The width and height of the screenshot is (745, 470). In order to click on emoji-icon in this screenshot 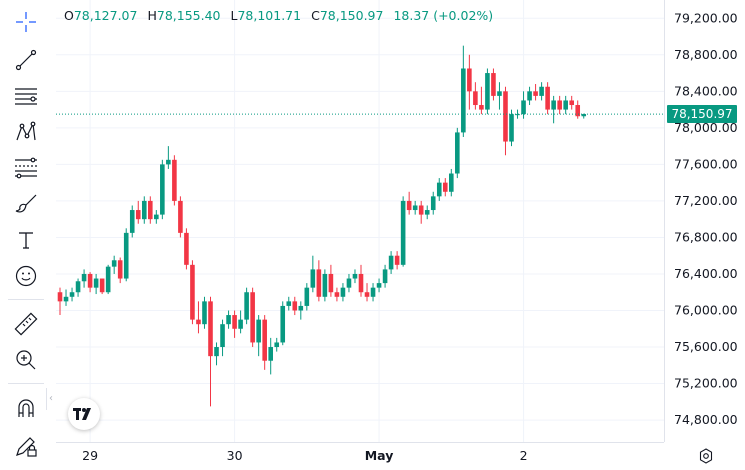, I will do `click(26, 276)`.